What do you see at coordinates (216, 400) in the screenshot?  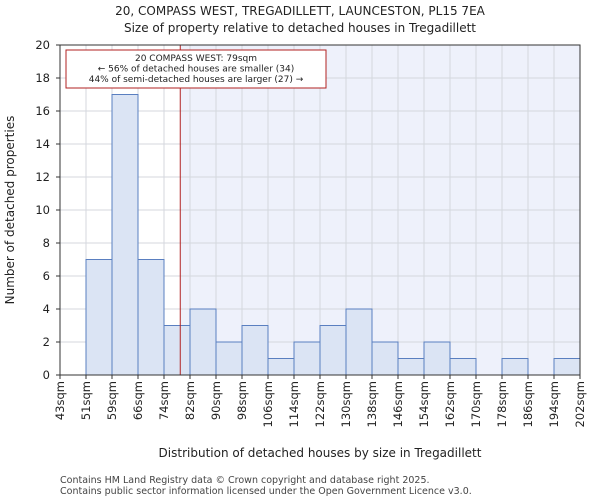 I see `x-tick-label: 90sqm` at bounding box center [216, 400].